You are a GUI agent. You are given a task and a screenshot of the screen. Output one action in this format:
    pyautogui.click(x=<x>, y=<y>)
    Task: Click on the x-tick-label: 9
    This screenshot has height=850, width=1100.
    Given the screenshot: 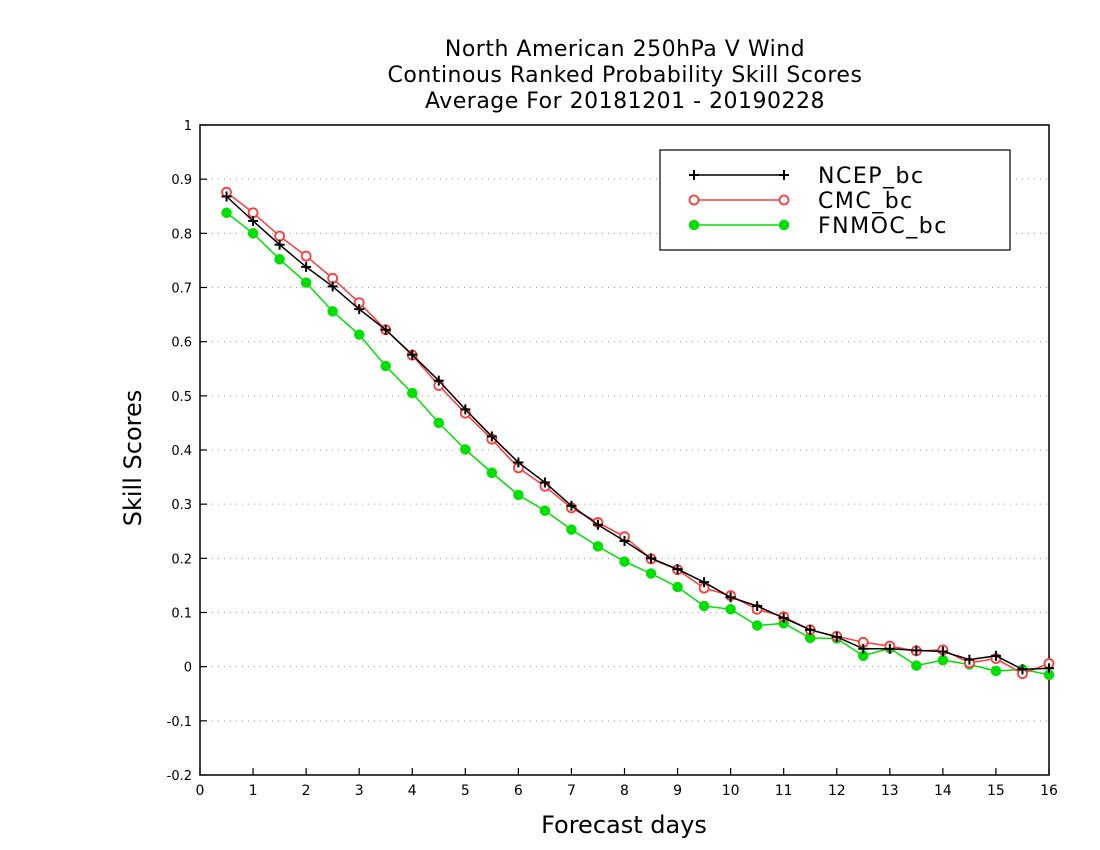 What is the action you would take?
    pyautogui.click(x=677, y=791)
    